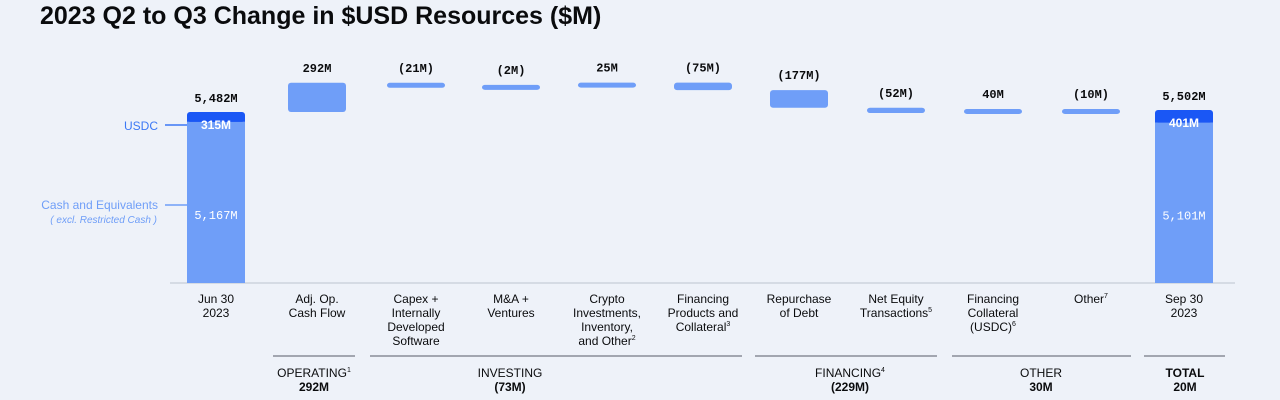 This screenshot has width=1280, height=400. What do you see at coordinates (895, 299) in the screenshot?
I see `change-category-label-7: Net Equity` at bounding box center [895, 299].